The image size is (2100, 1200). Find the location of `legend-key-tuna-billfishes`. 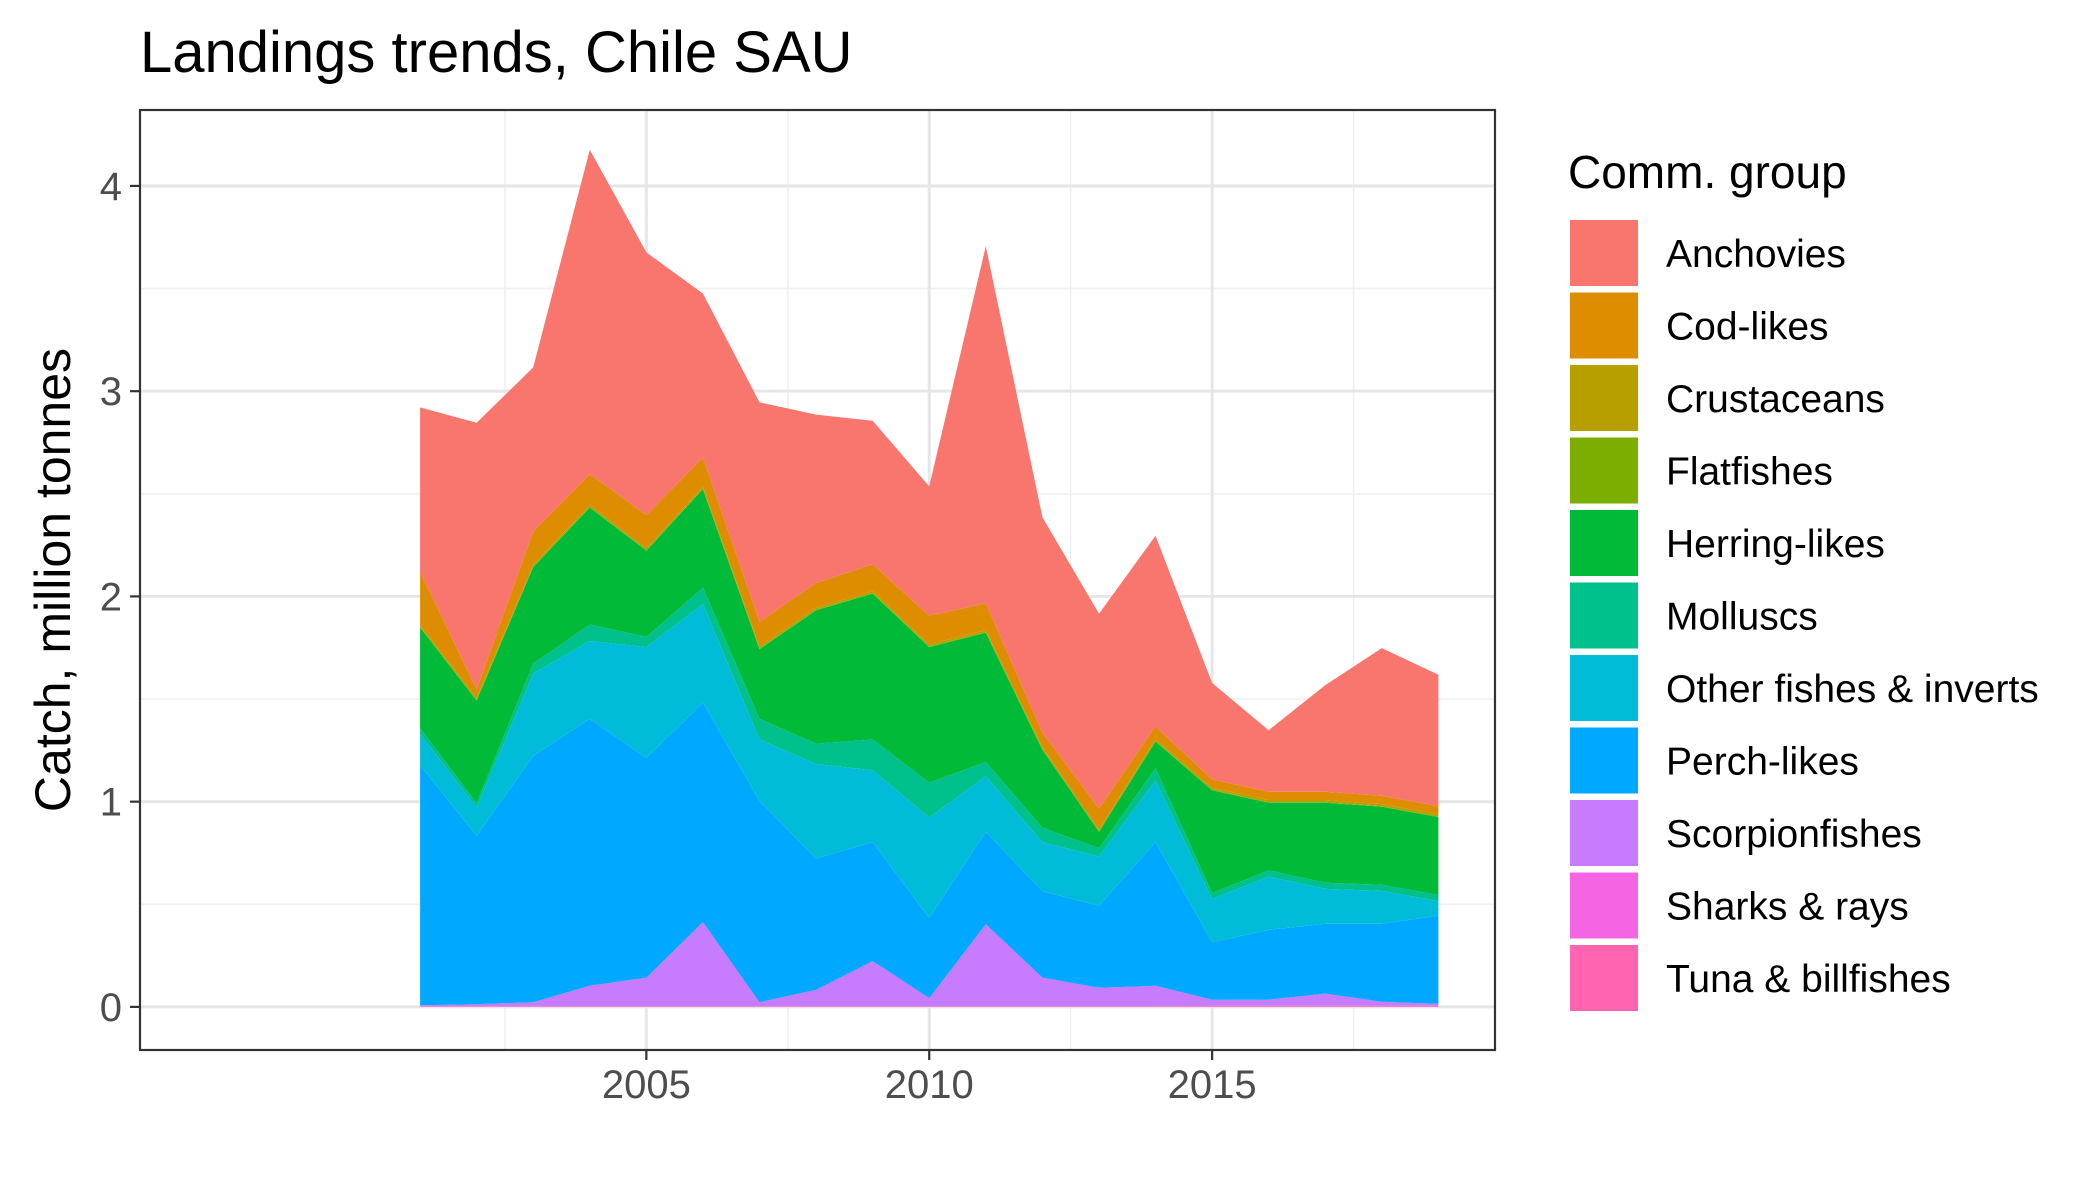

legend-key-tuna-billfishes is located at coordinates (1604, 978).